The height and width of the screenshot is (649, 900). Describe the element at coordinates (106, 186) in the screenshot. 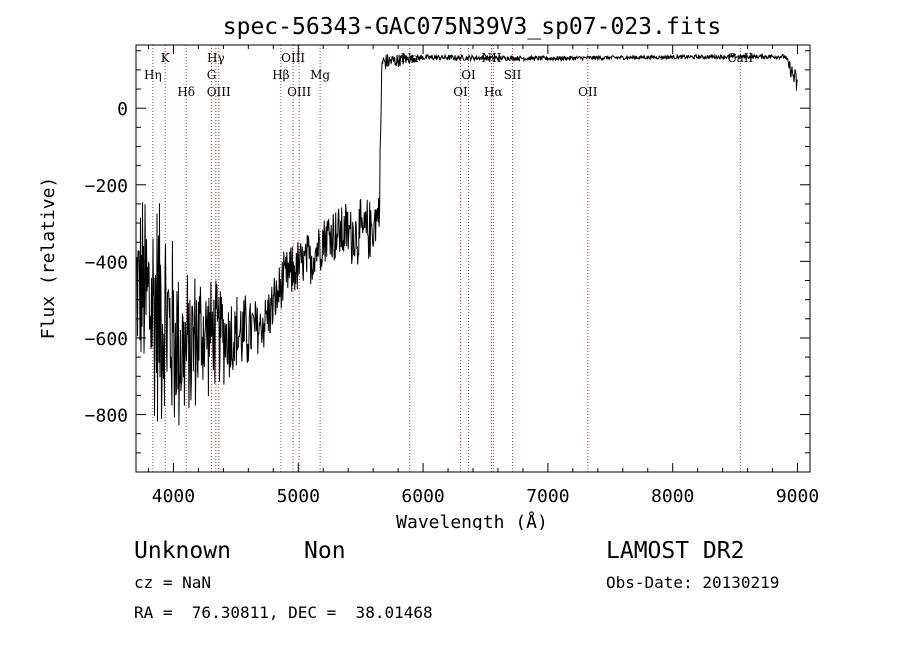

I see `y-tick-label: −200` at that location.